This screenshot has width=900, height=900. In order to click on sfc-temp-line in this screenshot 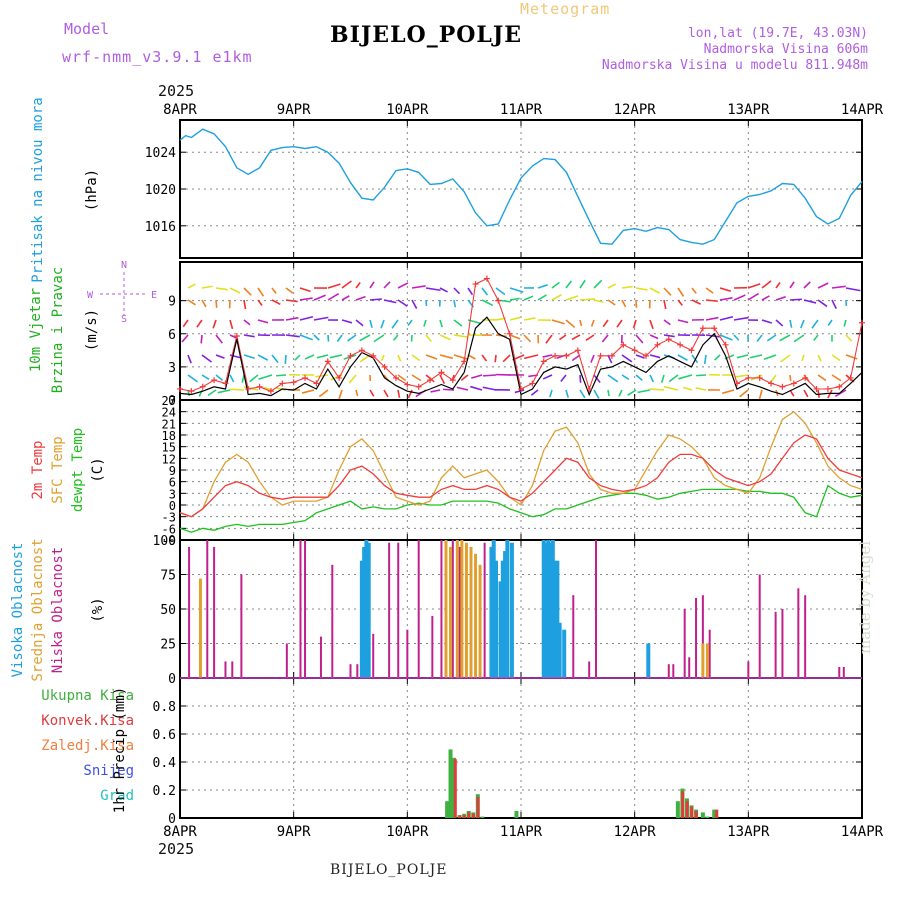, I will do `click(521, 464)`.